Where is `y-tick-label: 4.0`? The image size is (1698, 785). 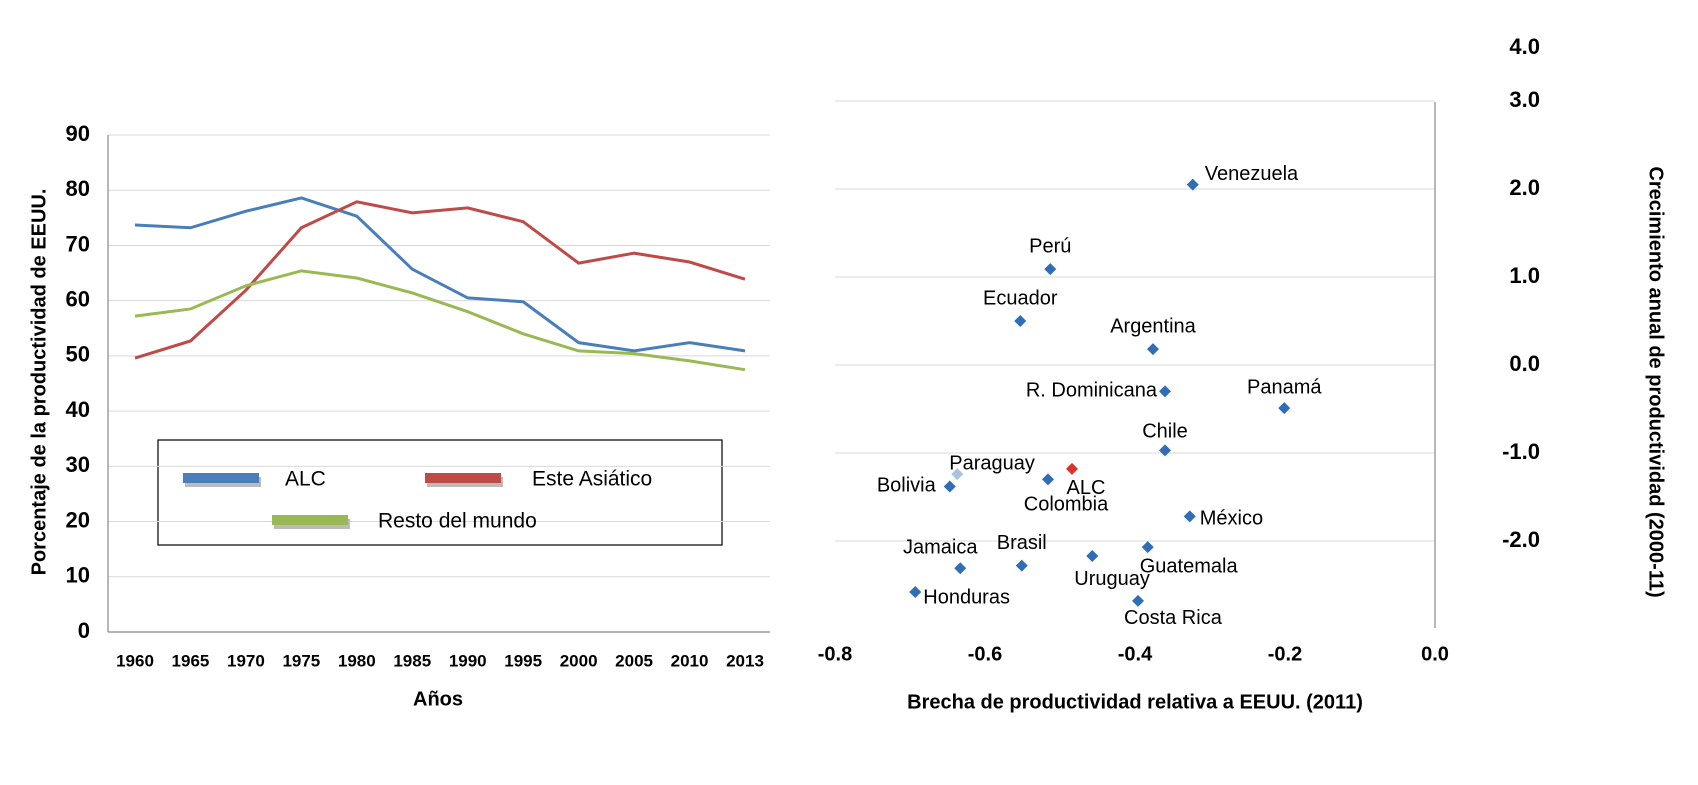 y-tick-label: 4.0 is located at coordinates (1524, 46).